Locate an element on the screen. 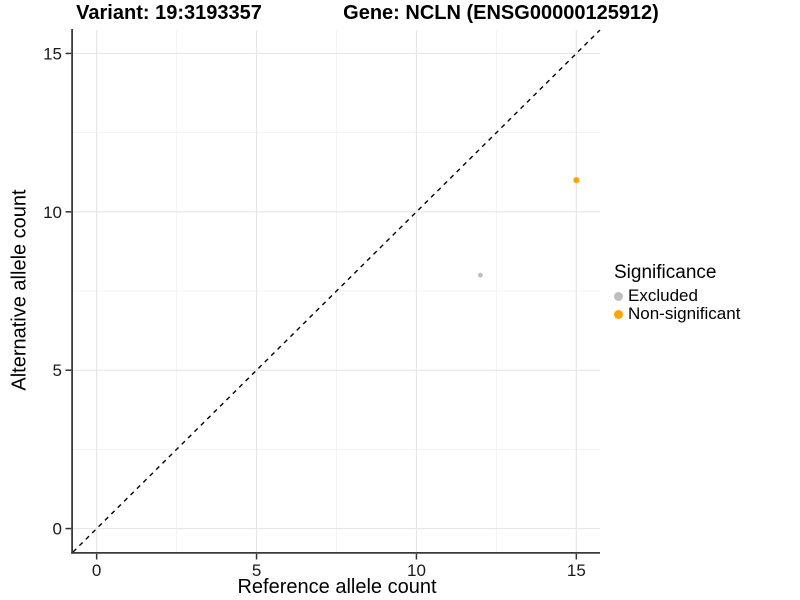 The width and height of the screenshot is (800, 600). y-tick-label: 0 is located at coordinates (57, 529).